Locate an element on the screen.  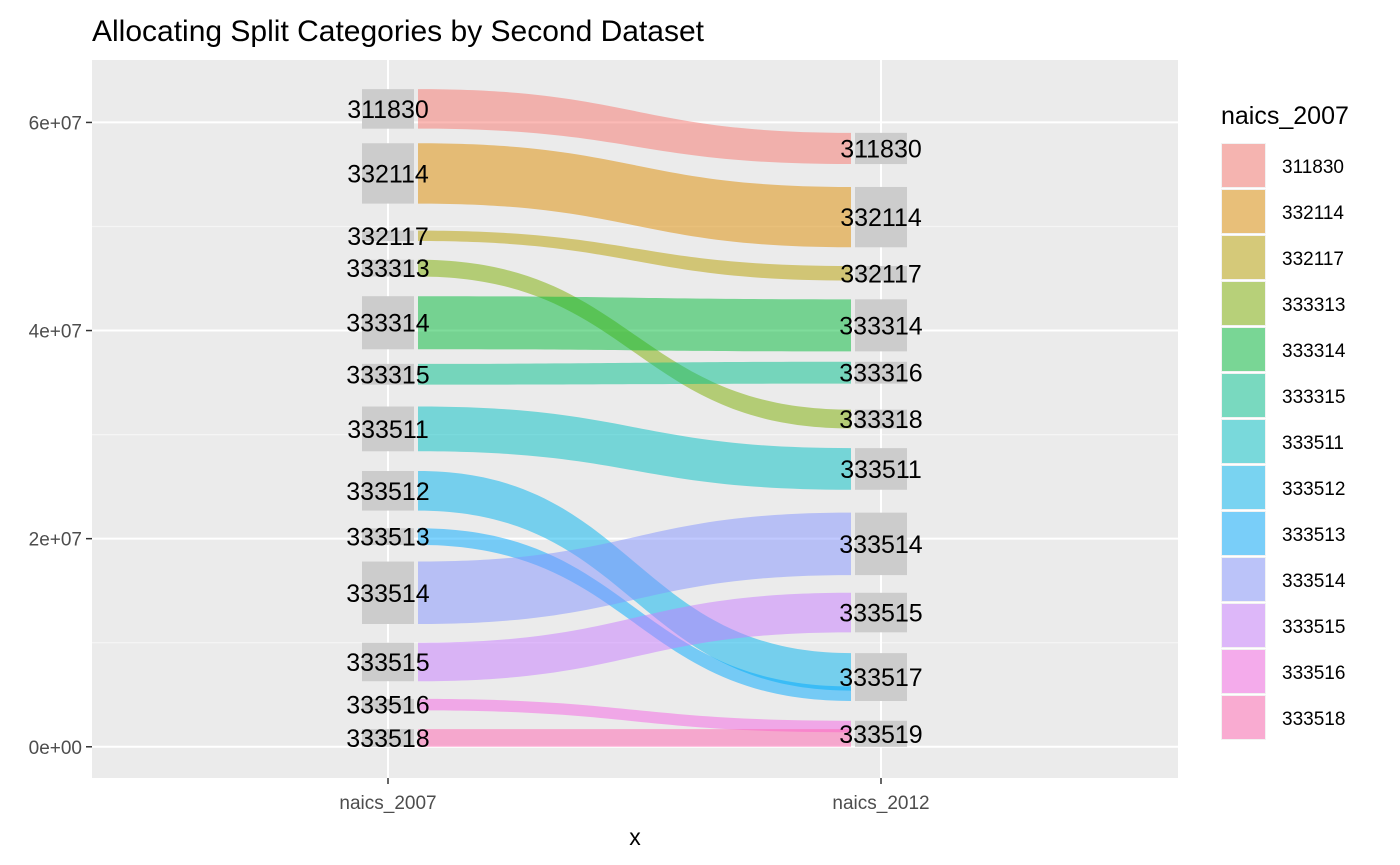
legend-title: naics_2007 is located at coordinates (1285, 116).